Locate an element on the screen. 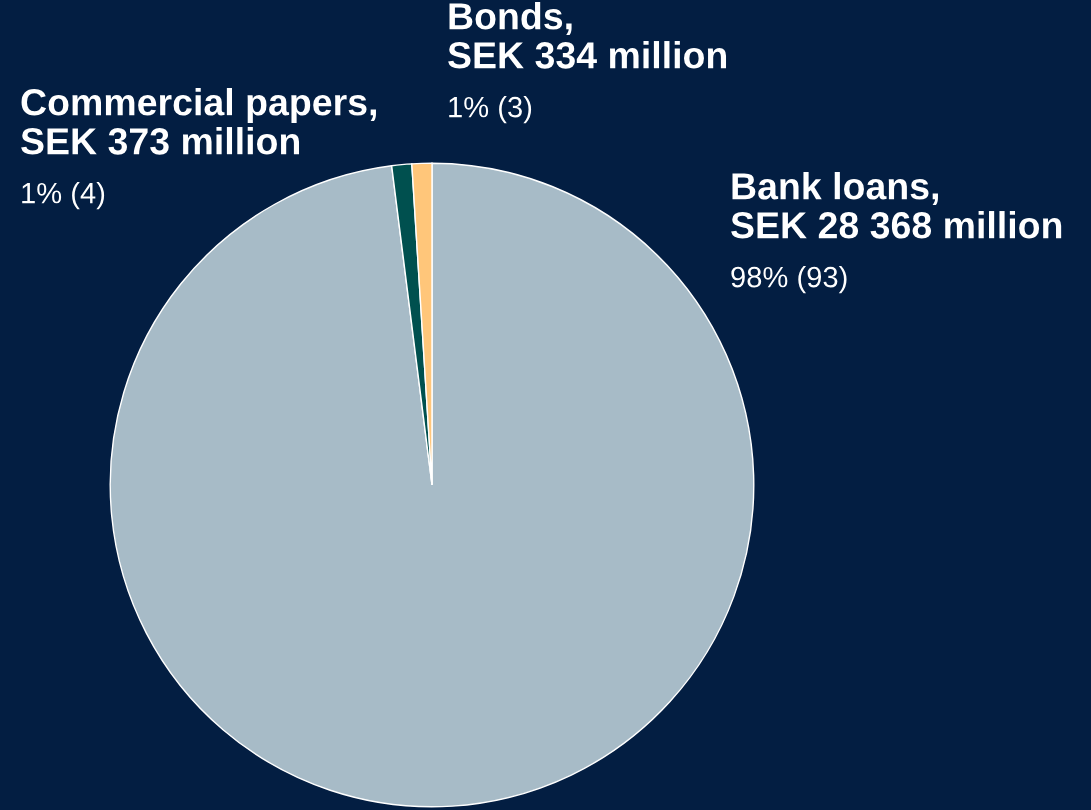 The height and width of the screenshot is (810, 1091). data-label: 1% (4) is located at coordinates (63, 196).